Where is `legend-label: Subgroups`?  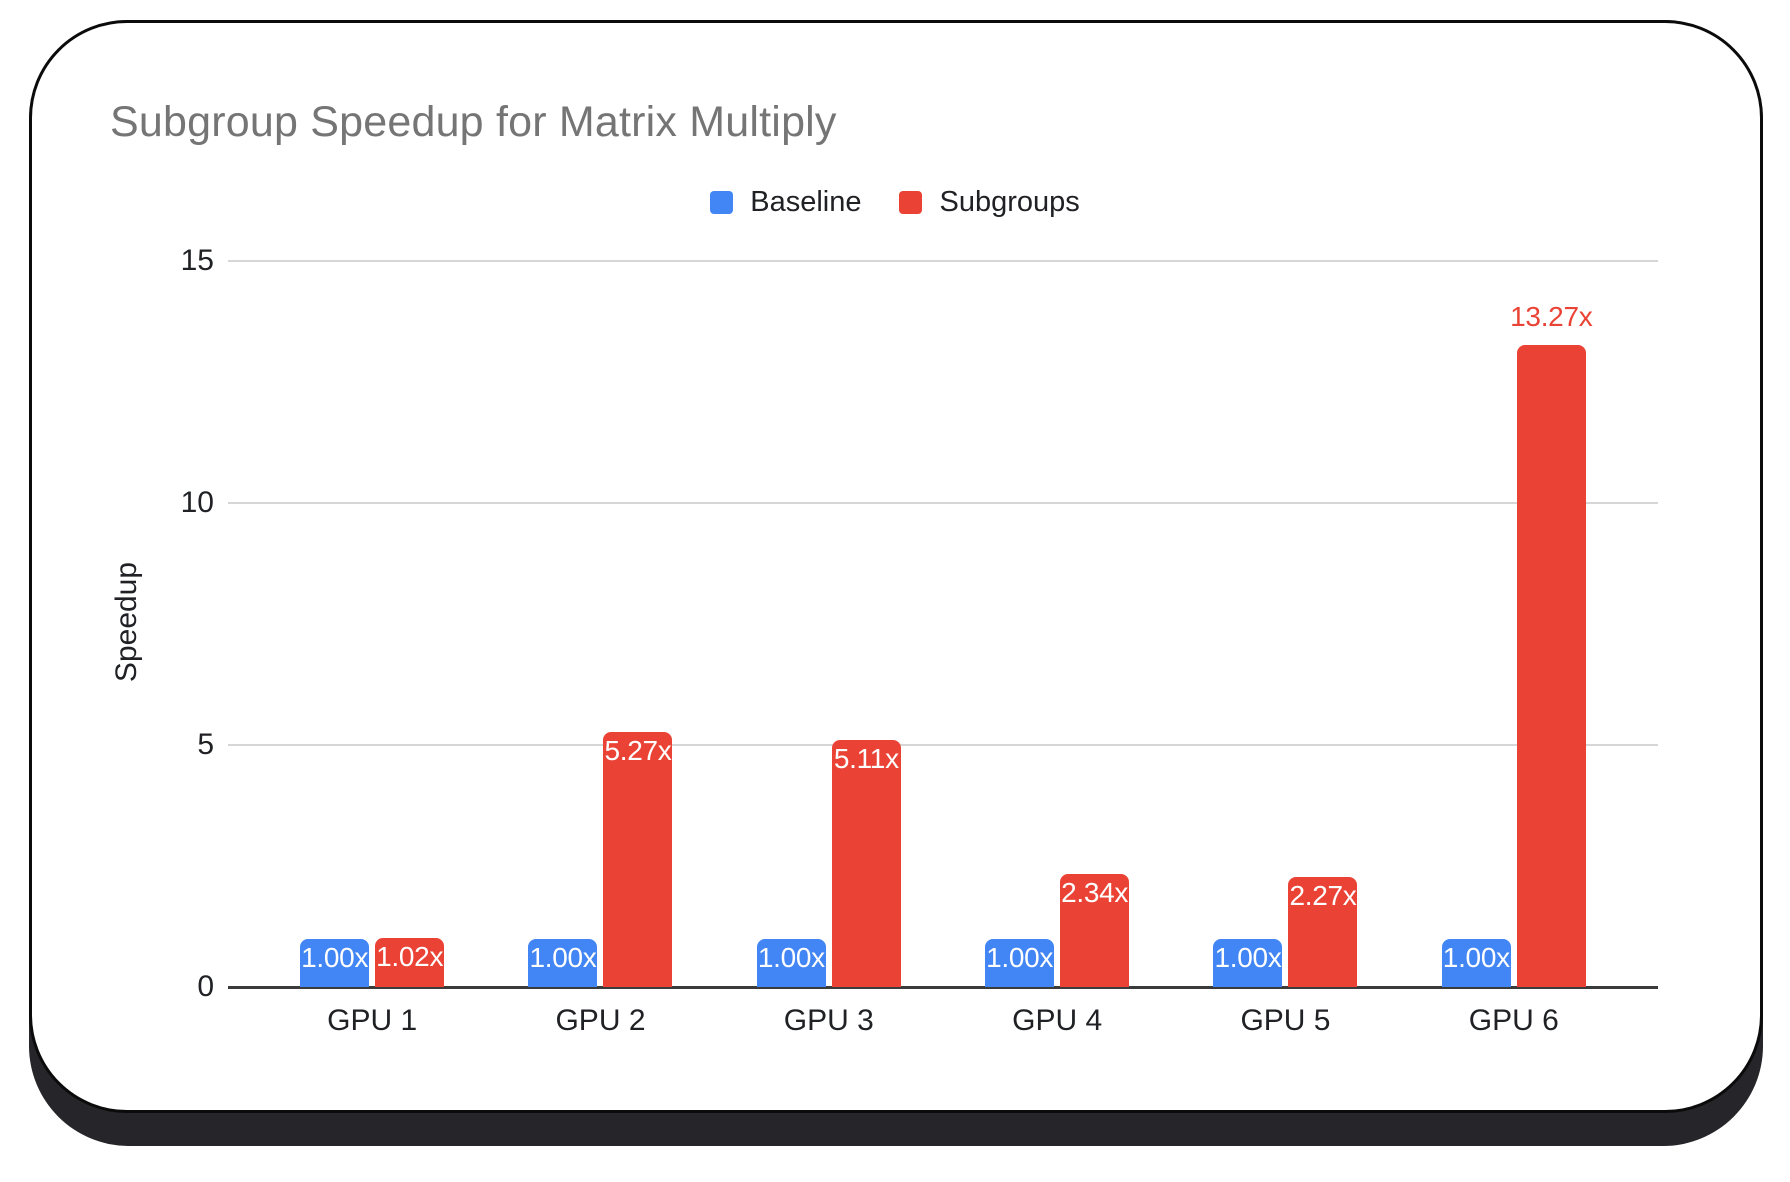
legend-label: Subgroups is located at coordinates (1009, 202).